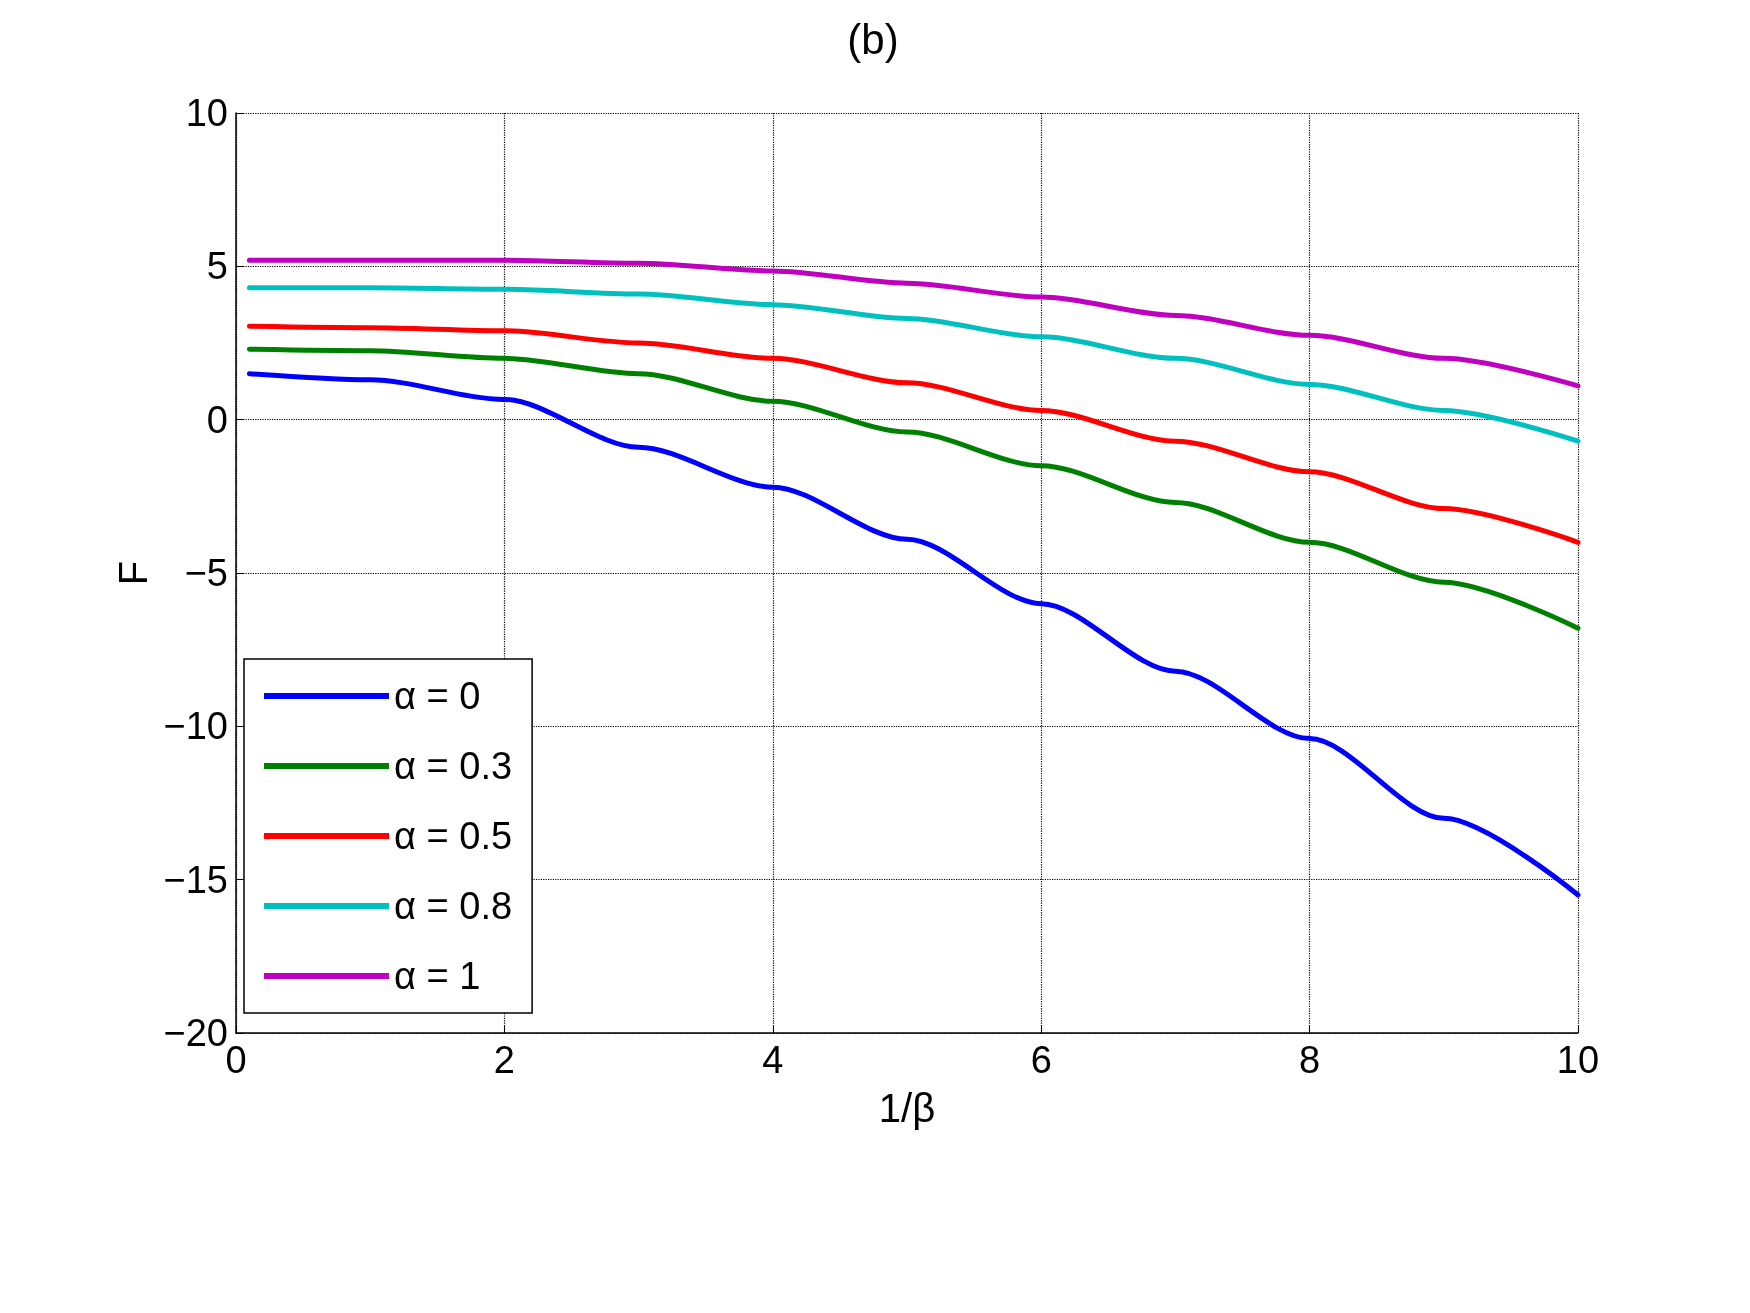 This screenshot has height=1313, width=1750. Describe the element at coordinates (873, 39) in the screenshot. I see `chart-title: (b)` at that location.